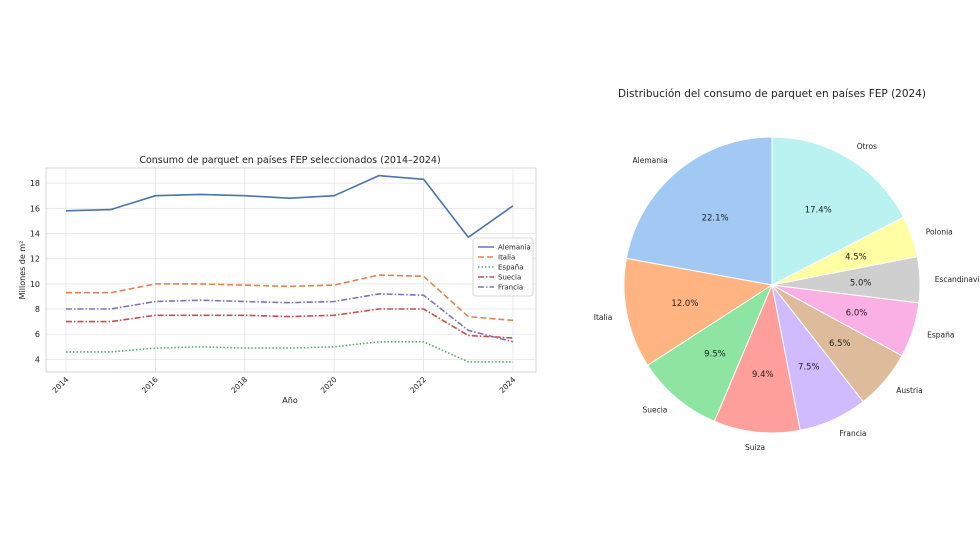 This screenshot has width=980, height=560. What do you see at coordinates (853, 433) in the screenshot?
I see `pie-category-label: Francia` at bounding box center [853, 433].